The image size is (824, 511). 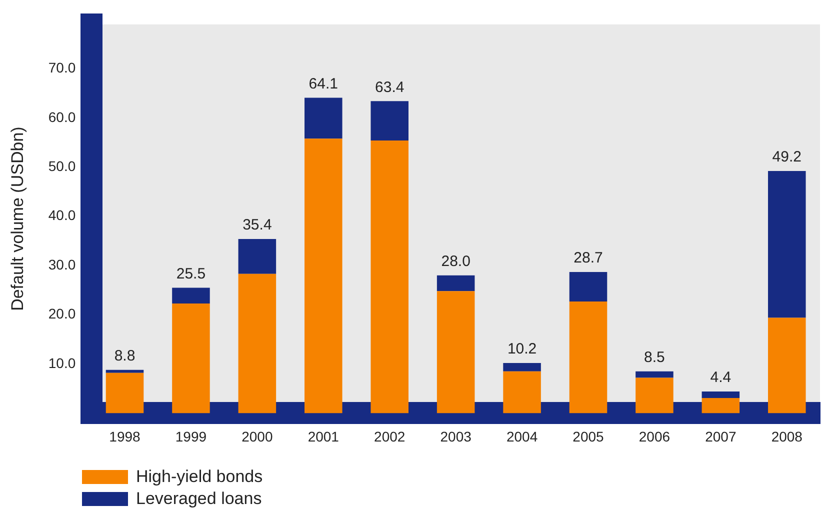 What do you see at coordinates (62, 215) in the screenshot?
I see `y-tick-label: 40.0` at bounding box center [62, 215].